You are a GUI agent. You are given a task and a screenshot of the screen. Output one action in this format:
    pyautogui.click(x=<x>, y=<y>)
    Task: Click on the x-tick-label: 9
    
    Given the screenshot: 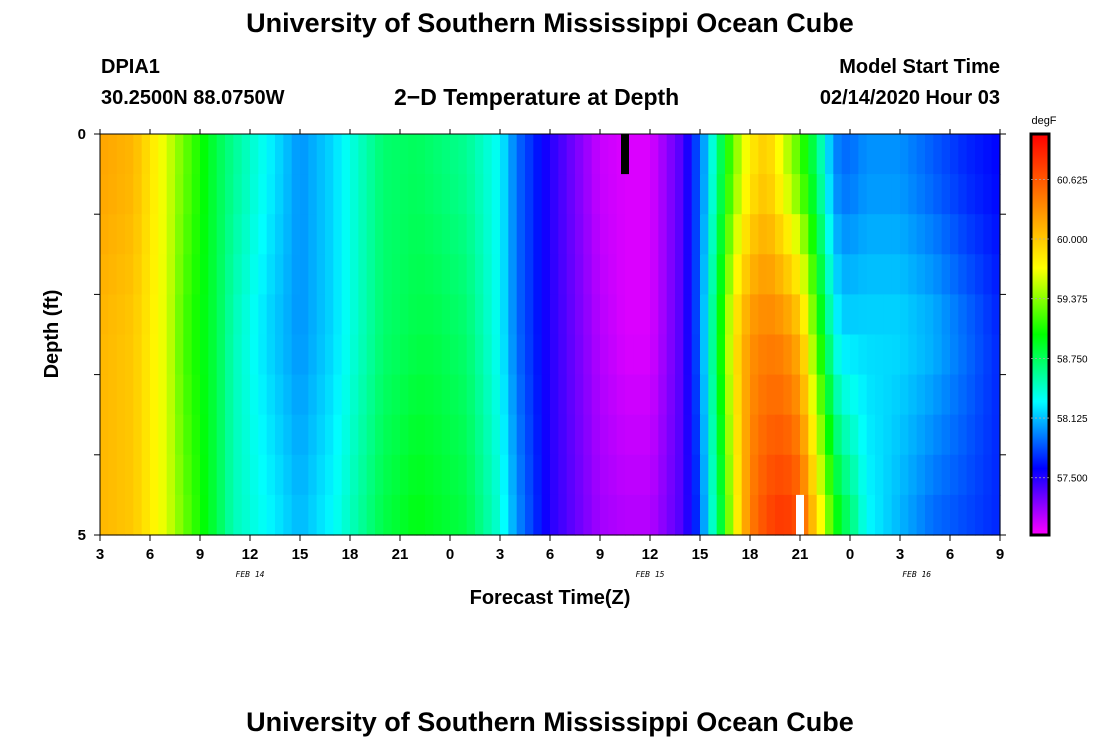 What is the action you would take?
    pyautogui.click(x=200, y=554)
    